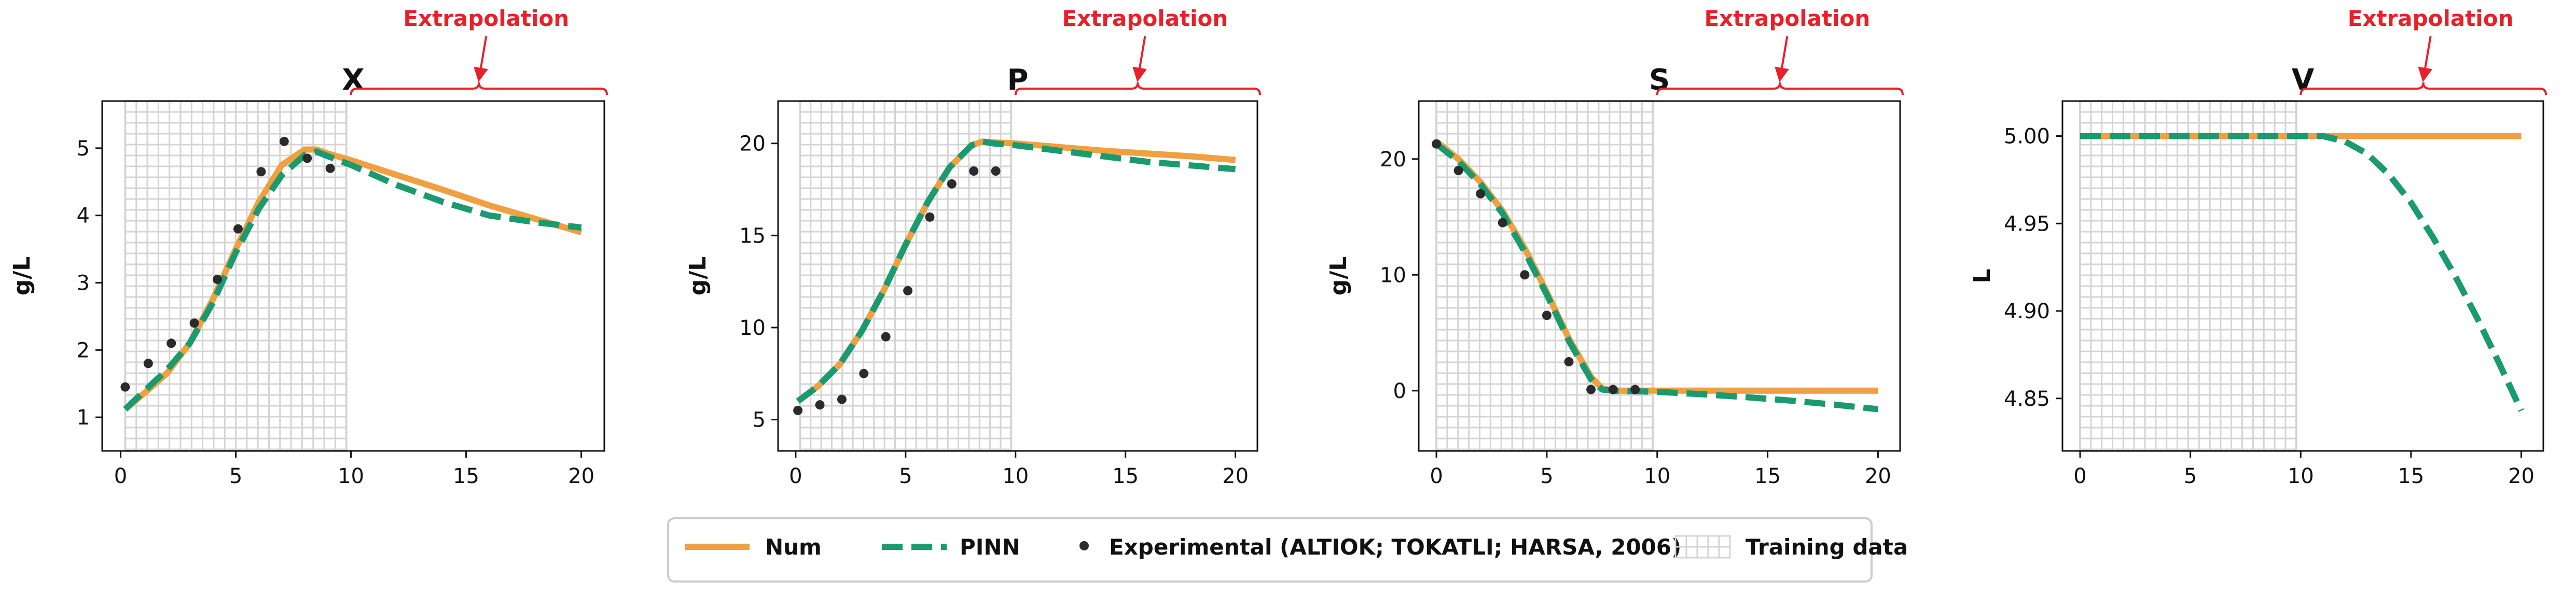 Image resolution: width=2576 pixels, height=595 pixels. I want to click on y-tick-label: 3, so click(83, 283).